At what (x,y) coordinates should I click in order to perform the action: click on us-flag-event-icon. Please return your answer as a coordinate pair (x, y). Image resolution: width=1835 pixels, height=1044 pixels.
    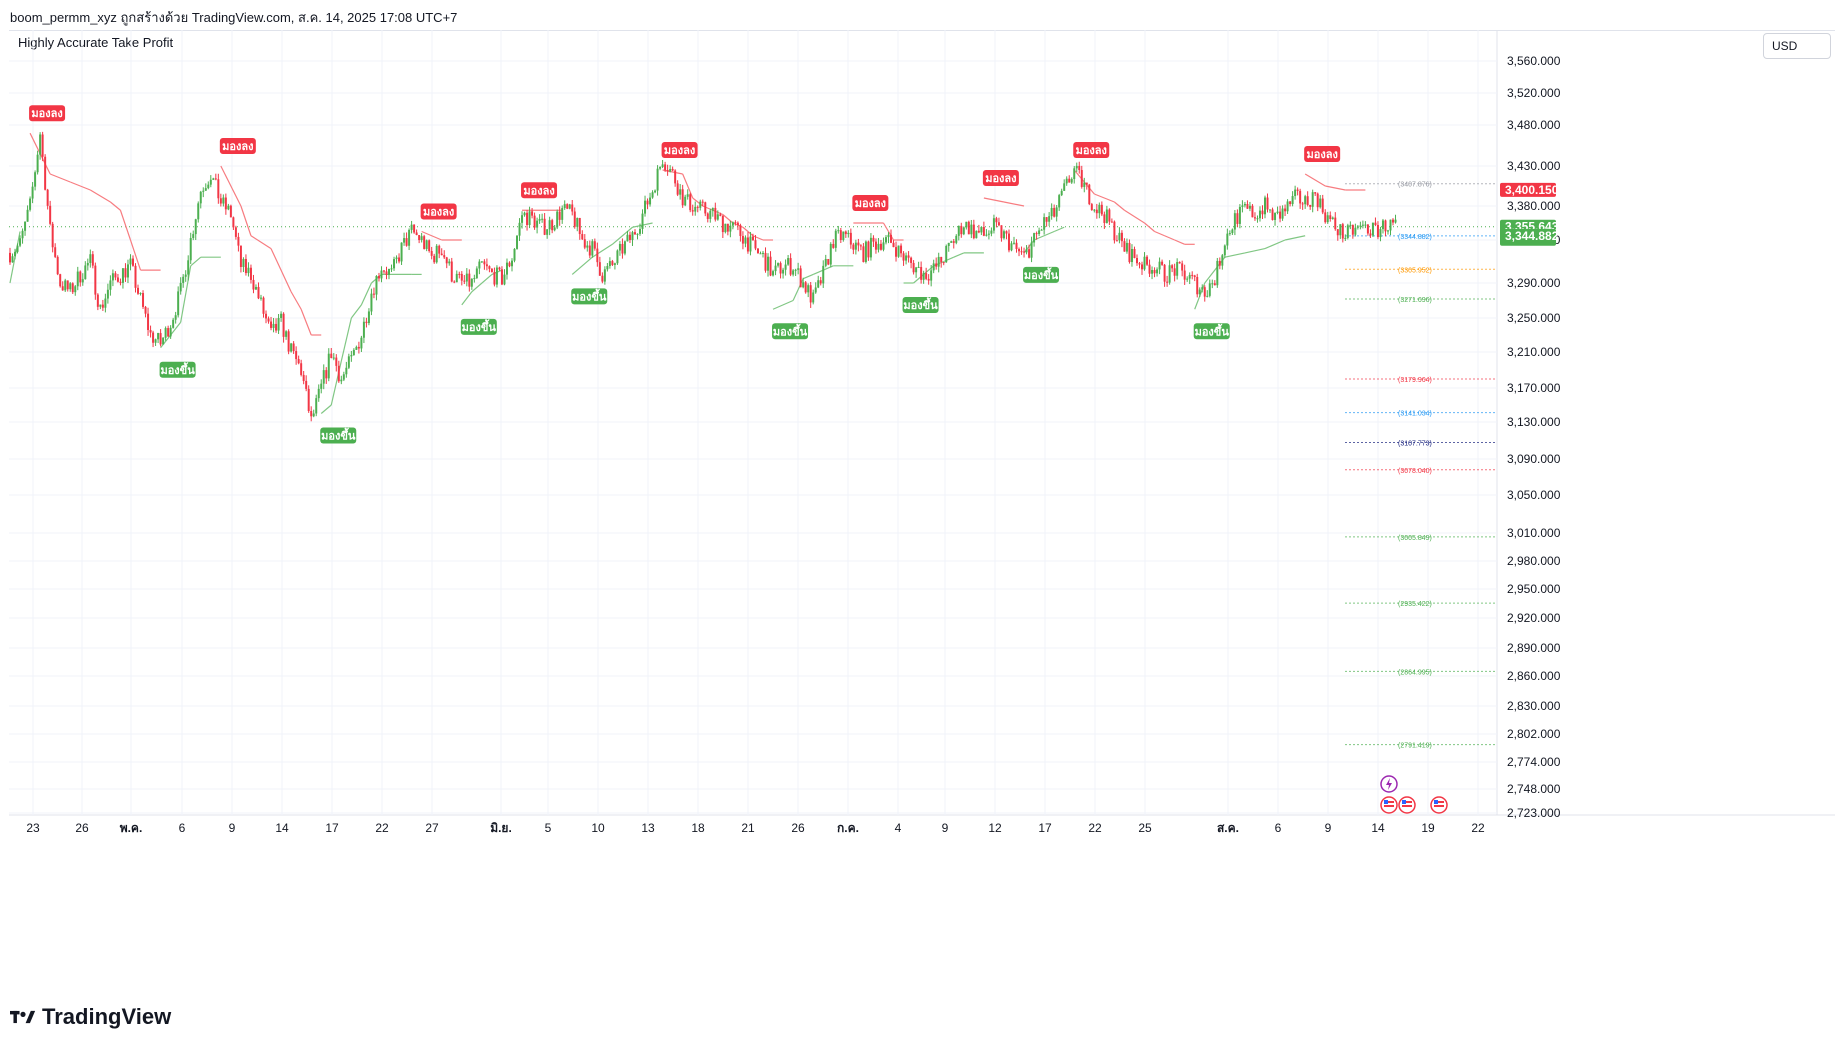
    Looking at the image, I should click on (1407, 805).